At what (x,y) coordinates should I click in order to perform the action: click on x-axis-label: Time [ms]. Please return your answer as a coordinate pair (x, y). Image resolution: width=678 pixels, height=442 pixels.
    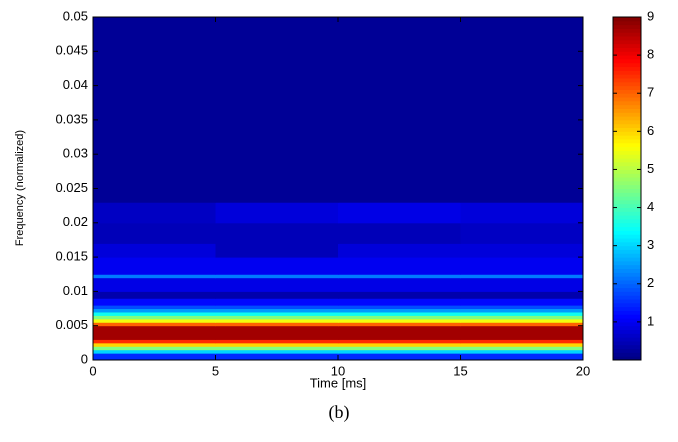
    Looking at the image, I should click on (338, 382).